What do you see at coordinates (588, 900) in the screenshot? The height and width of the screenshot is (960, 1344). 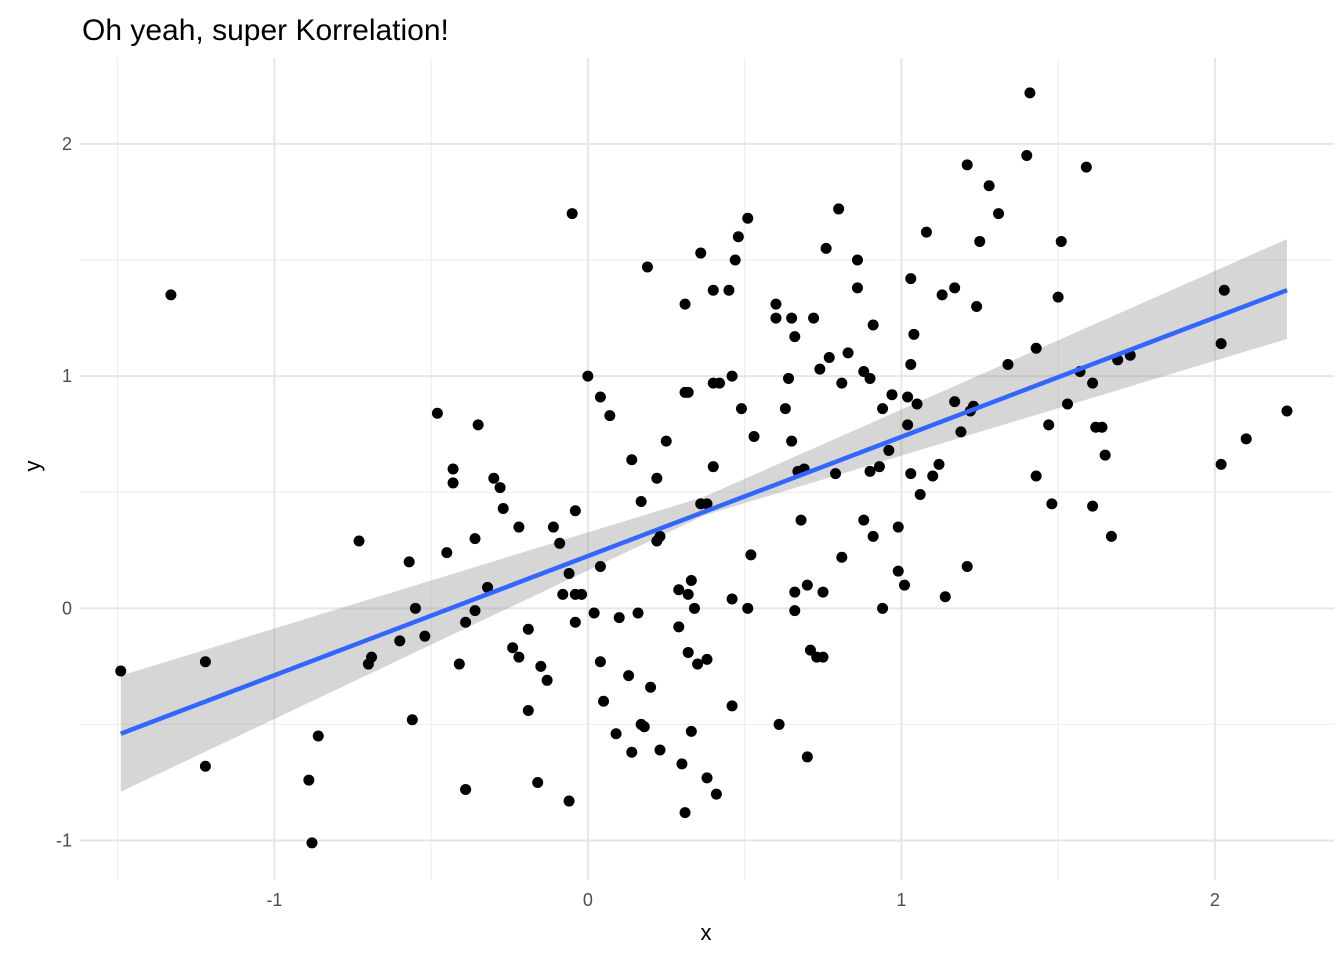 I see `x-tick-label: 0` at bounding box center [588, 900].